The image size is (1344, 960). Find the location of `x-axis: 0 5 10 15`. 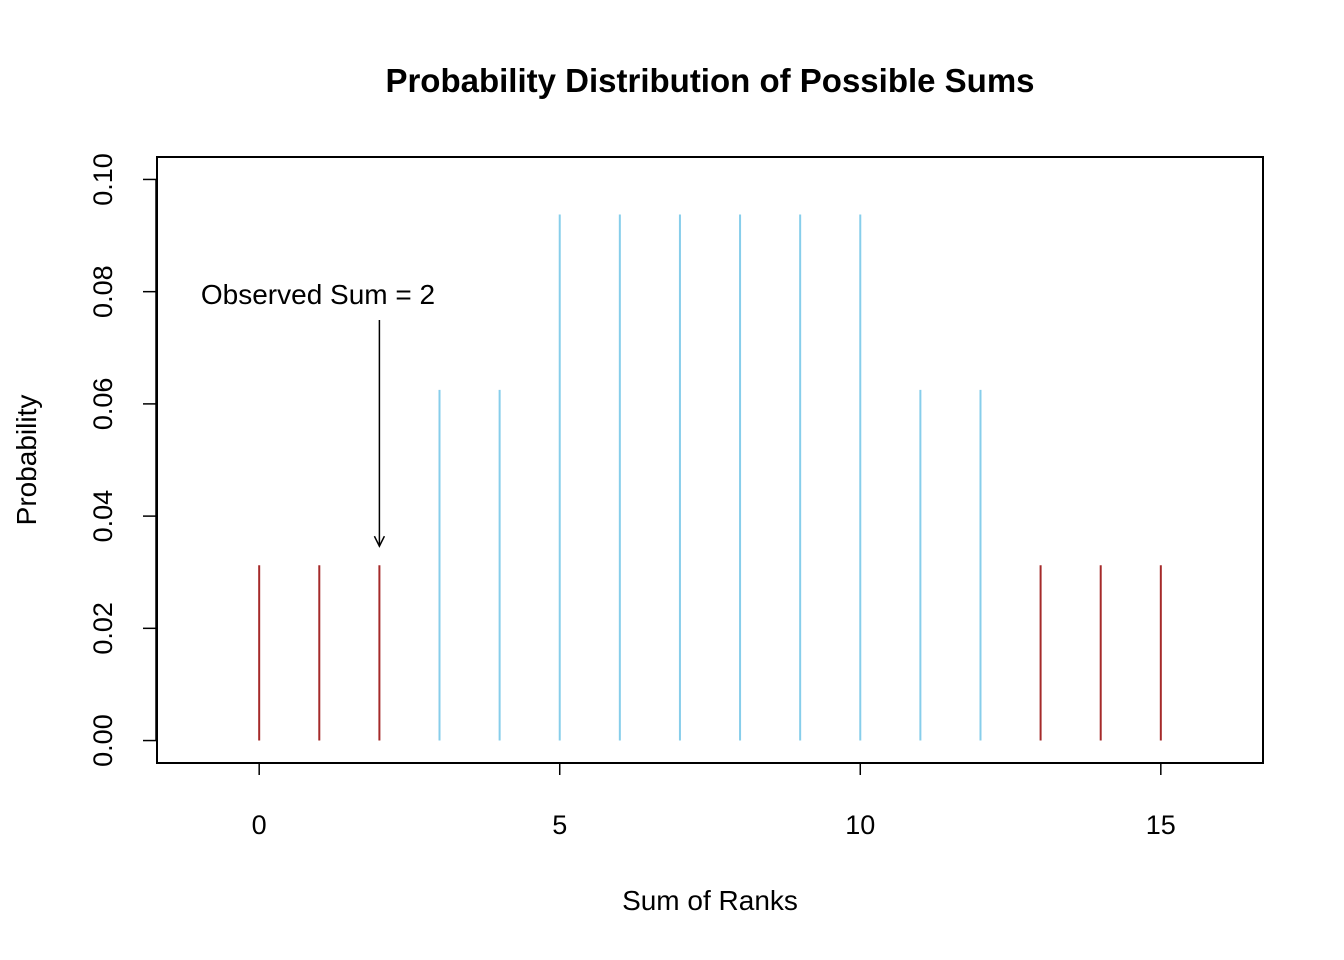

x-axis: 0 5 10 15 is located at coordinates (714, 801).